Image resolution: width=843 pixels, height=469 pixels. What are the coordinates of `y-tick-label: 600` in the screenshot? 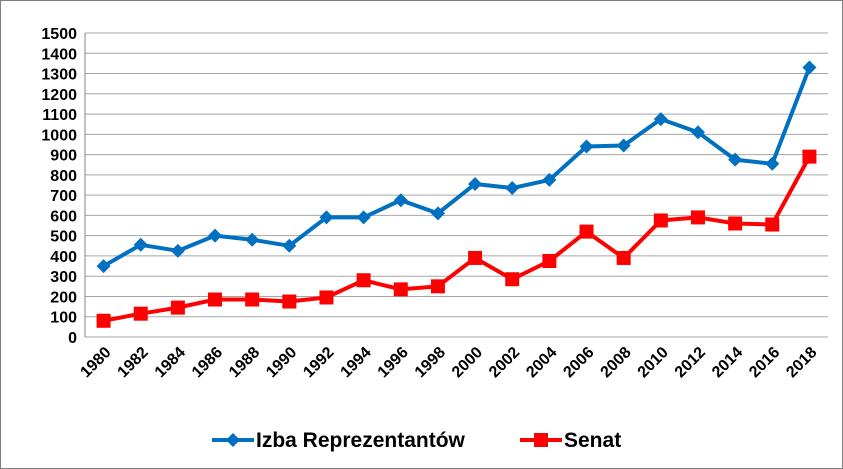 It's located at (63, 216).